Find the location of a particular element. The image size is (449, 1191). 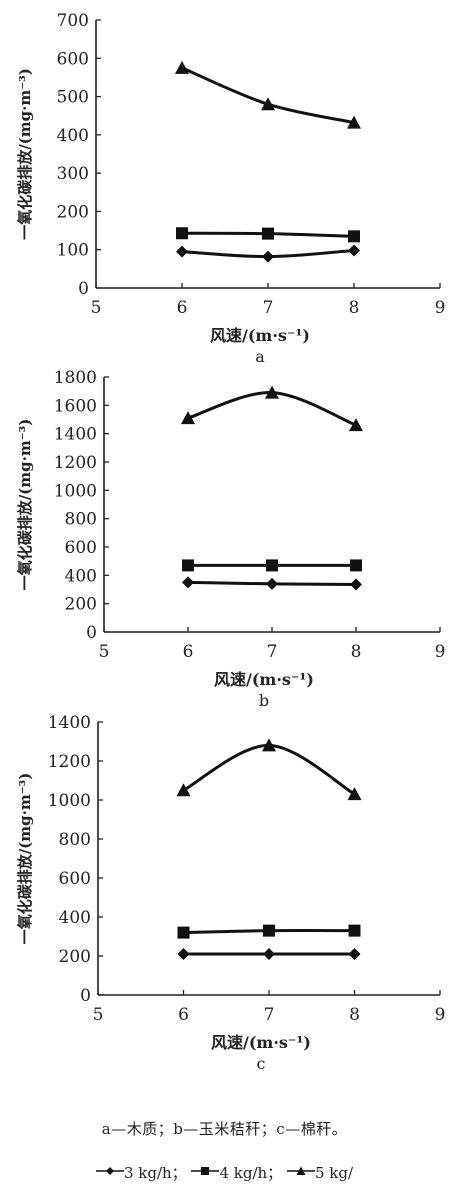

panel-label: c is located at coordinates (261, 1063).